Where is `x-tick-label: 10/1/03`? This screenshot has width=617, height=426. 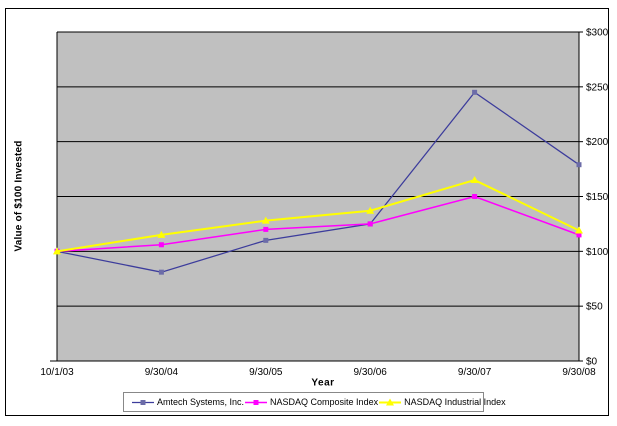 x-tick-label: 10/1/03 is located at coordinates (57, 372).